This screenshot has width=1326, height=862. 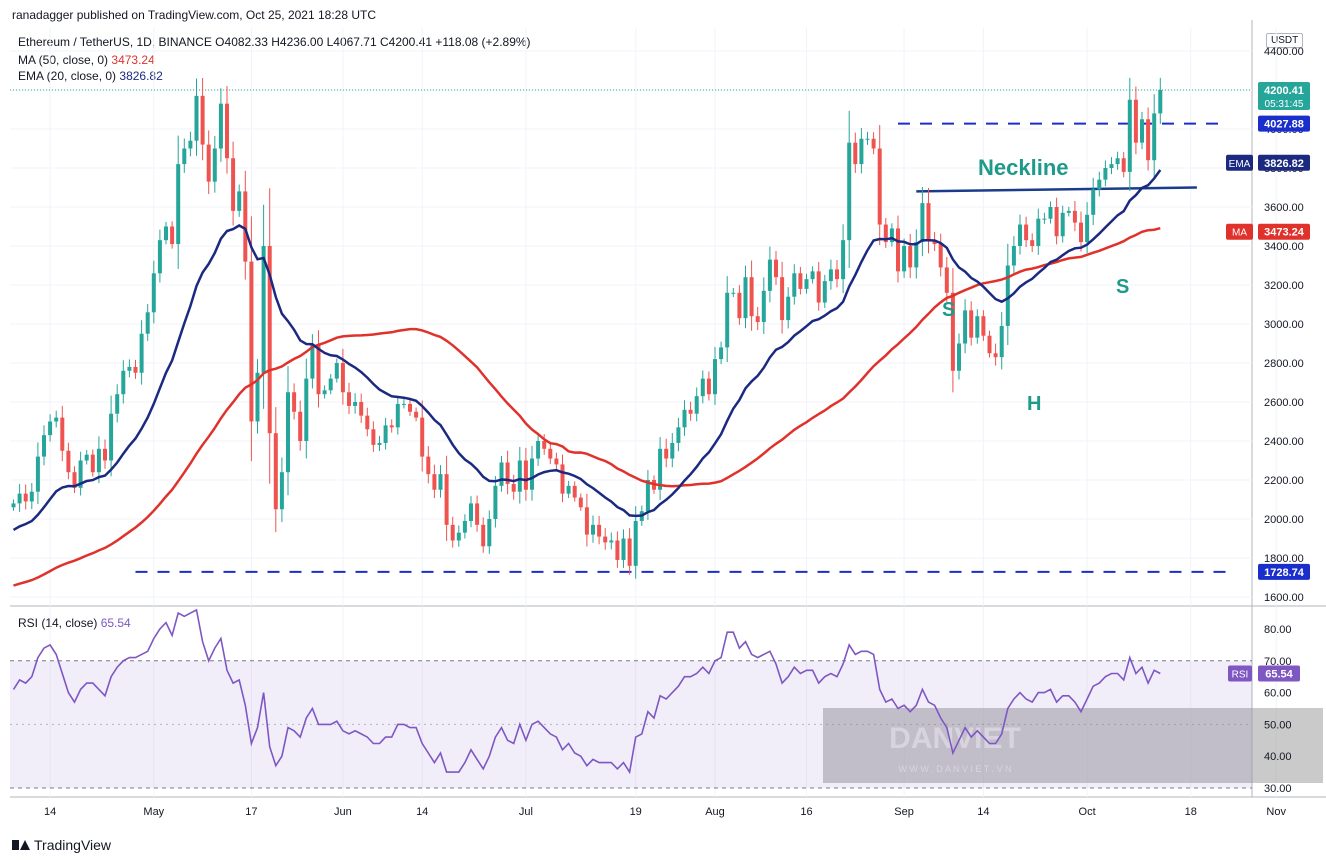 What do you see at coordinates (1240, 675) in the screenshot?
I see `rsi-name-tag: RSI` at bounding box center [1240, 675].